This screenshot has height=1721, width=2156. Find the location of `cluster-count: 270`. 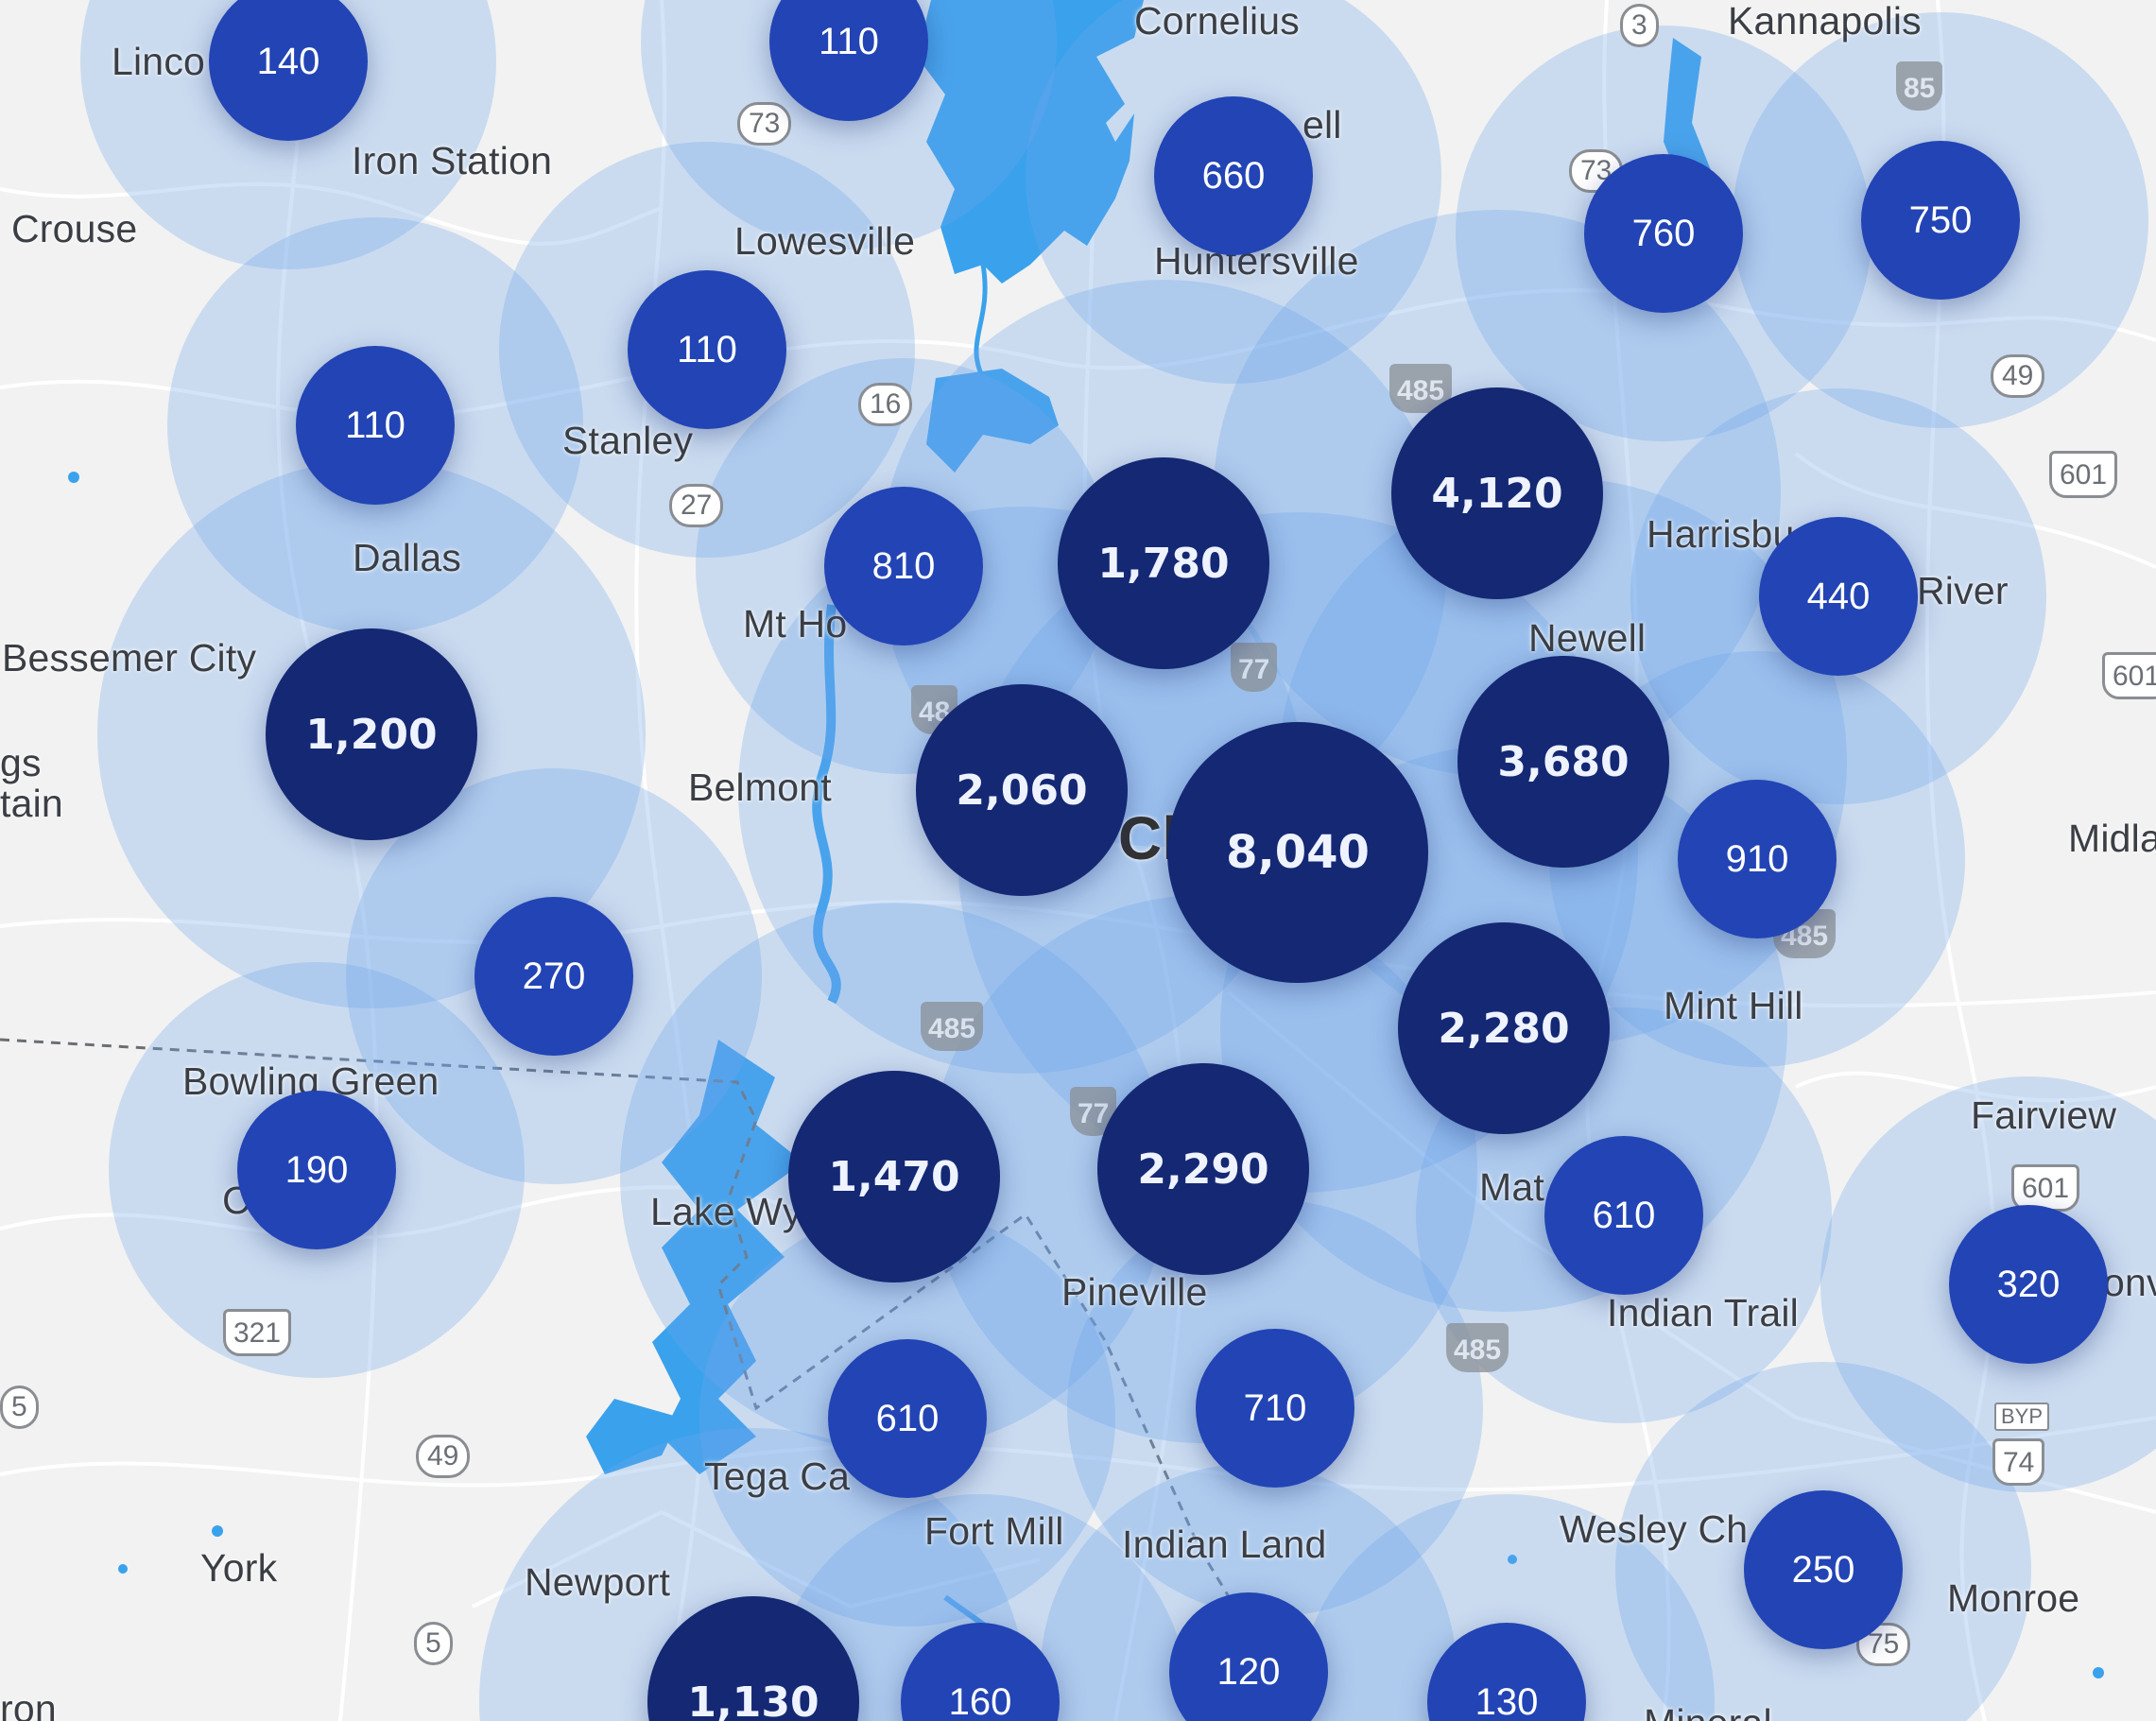

cluster-count: 270 is located at coordinates (554, 976).